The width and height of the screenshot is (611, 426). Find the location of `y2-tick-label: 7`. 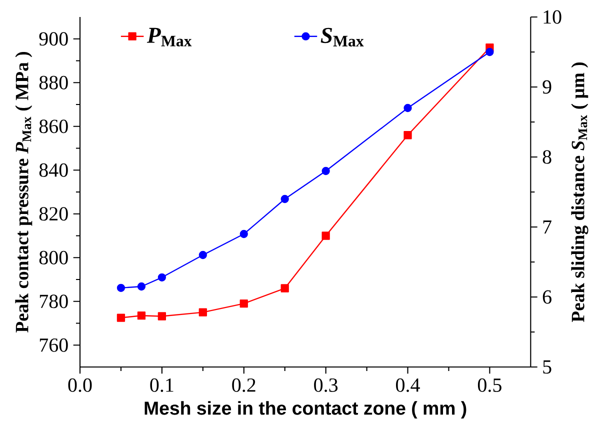

y2-tick-label: 7 is located at coordinates (547, 227).